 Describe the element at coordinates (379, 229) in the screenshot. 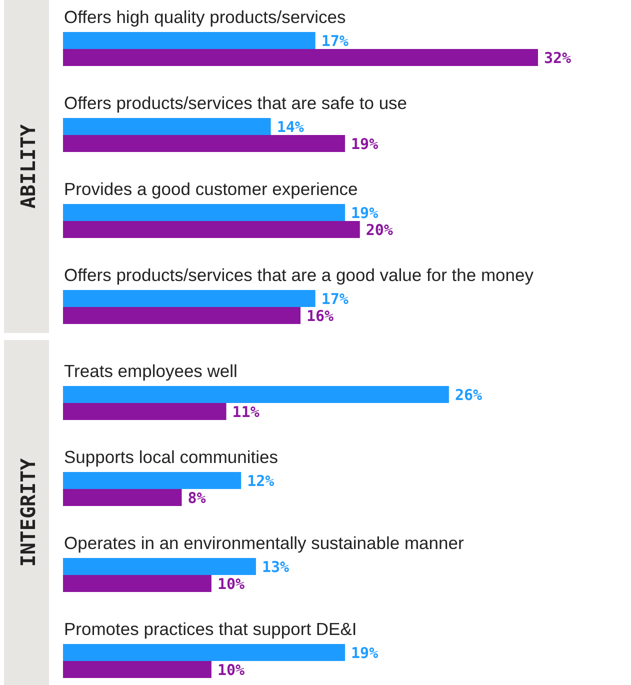

I see `data-label: 20%` at that location.